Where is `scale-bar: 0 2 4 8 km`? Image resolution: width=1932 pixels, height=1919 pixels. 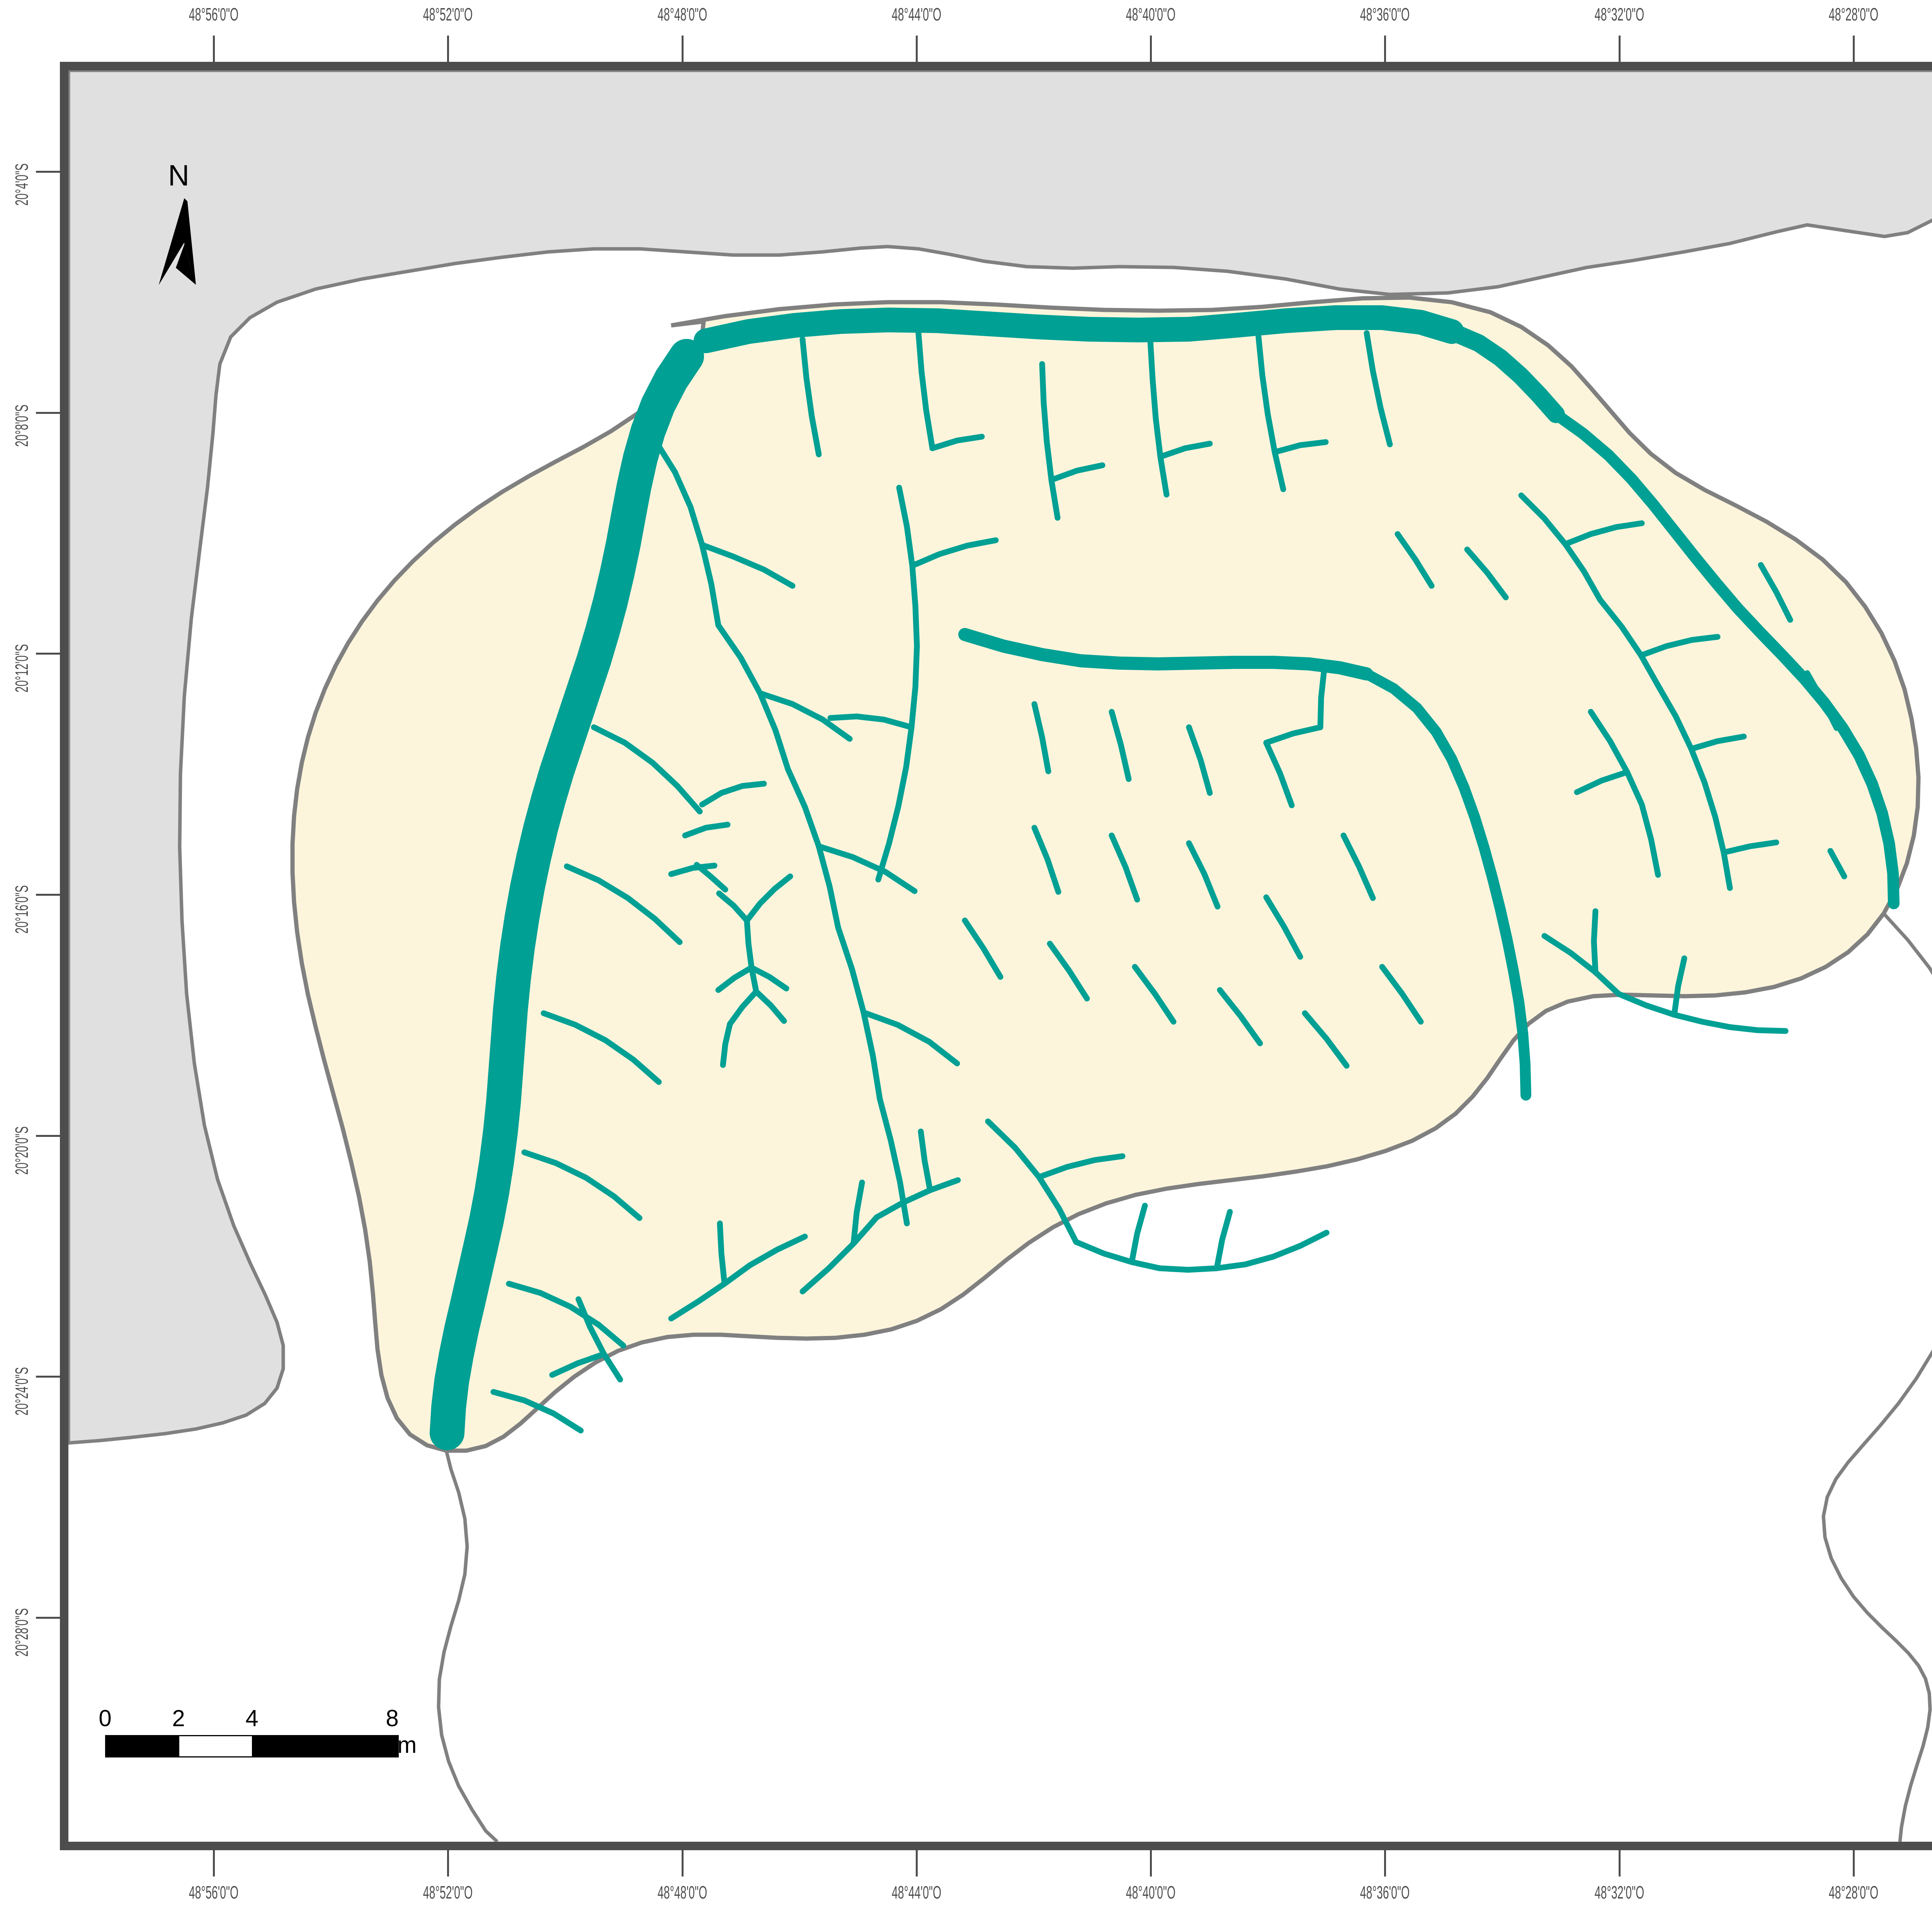 scale-bar: 0 2 4 8 km is located at coordinates (258, 1743).